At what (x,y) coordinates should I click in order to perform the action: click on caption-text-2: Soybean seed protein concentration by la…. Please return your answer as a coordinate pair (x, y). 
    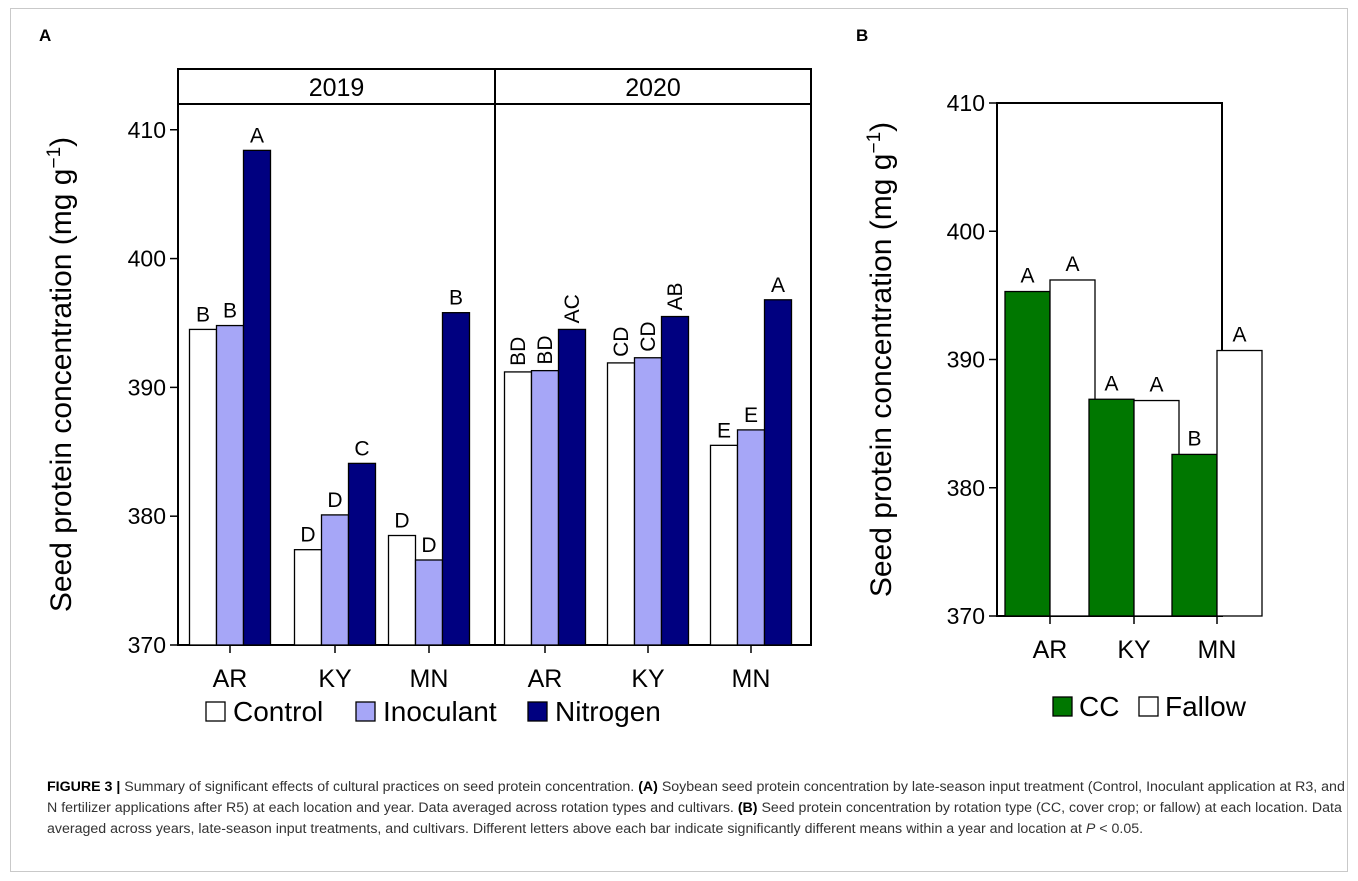
    Looking at the image, I should click on (696, 797).